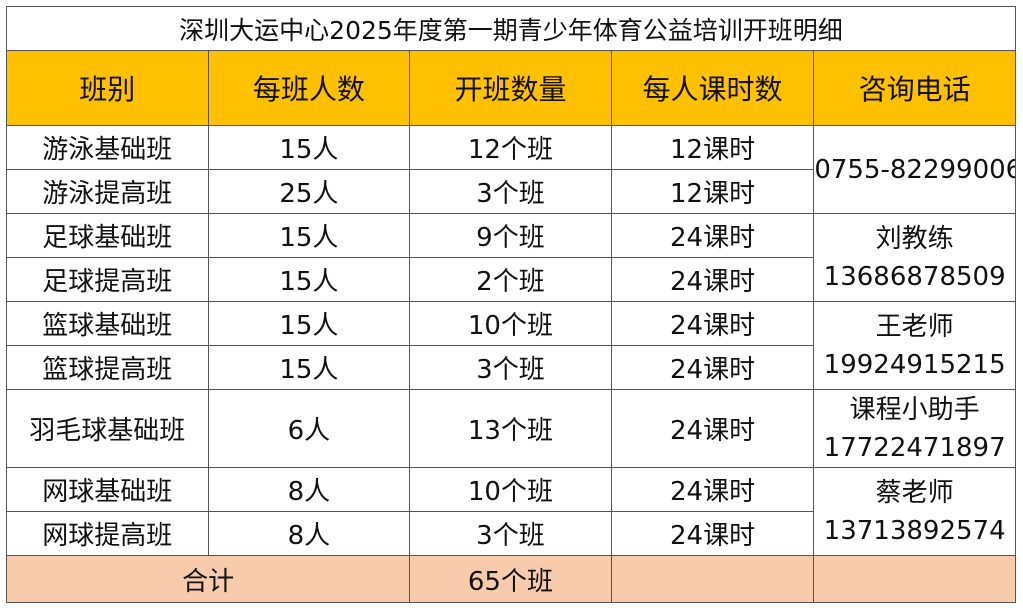  Describe the element at coordinates (510, 147) in the screenshot. I see `class-count: 12个班` at that location.